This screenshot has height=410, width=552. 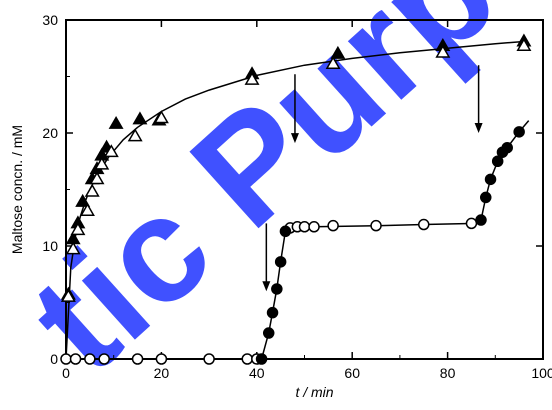 What do you see at coordinates (352, 373) in the screenshot?
I see `x-tick-label: 60` at bounding box center [352, 373].